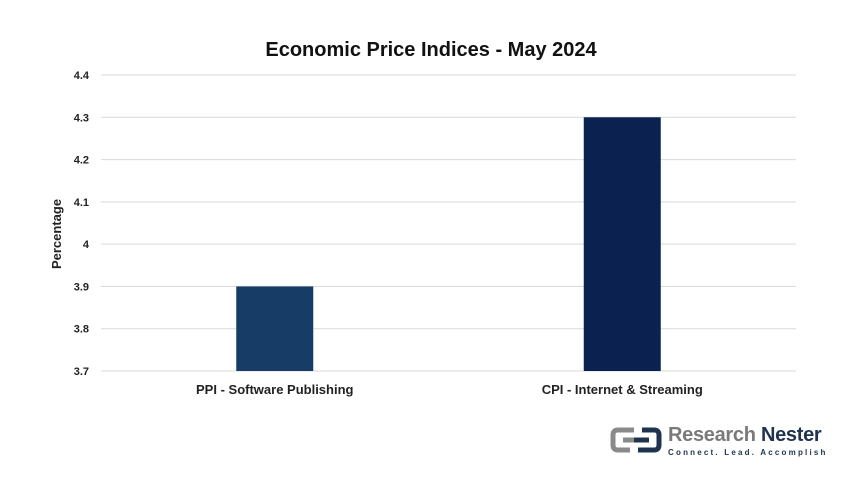  Describe the element at coordinates (791, 435) in the screenshot. I see `brand-name-part2: Nester` at that location.